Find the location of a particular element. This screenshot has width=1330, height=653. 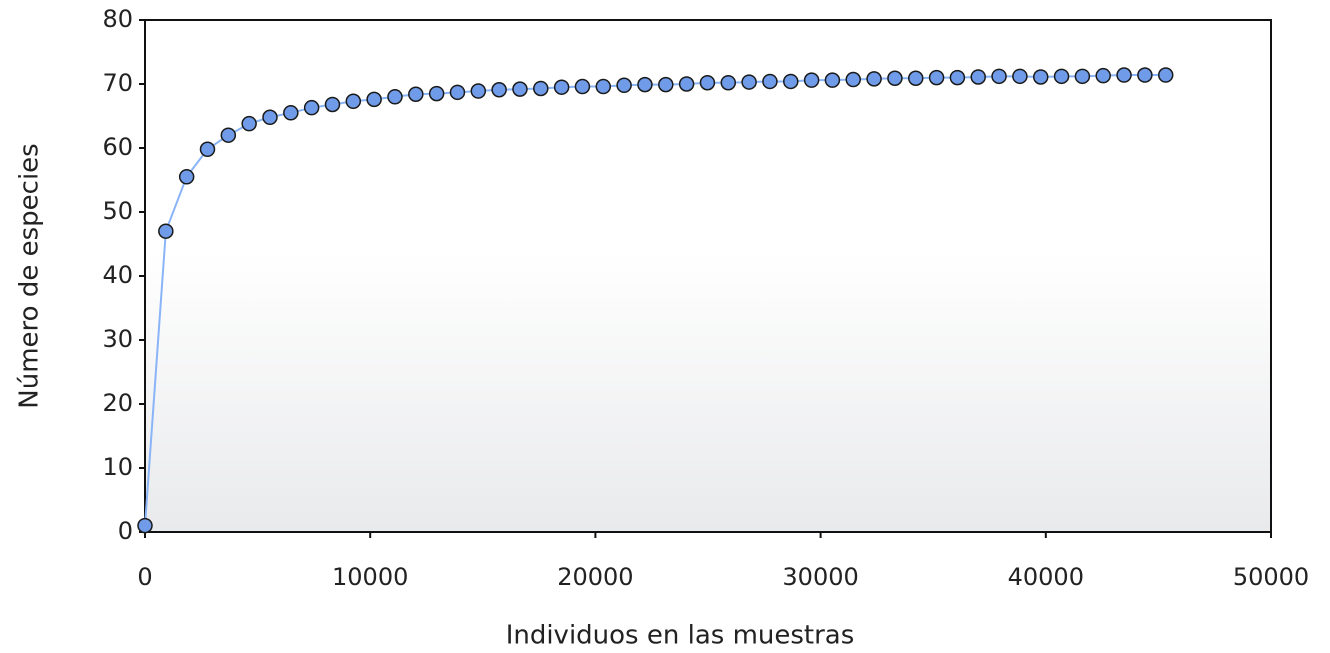

y-tick-label: 20 is located at coordinates (117, 403).